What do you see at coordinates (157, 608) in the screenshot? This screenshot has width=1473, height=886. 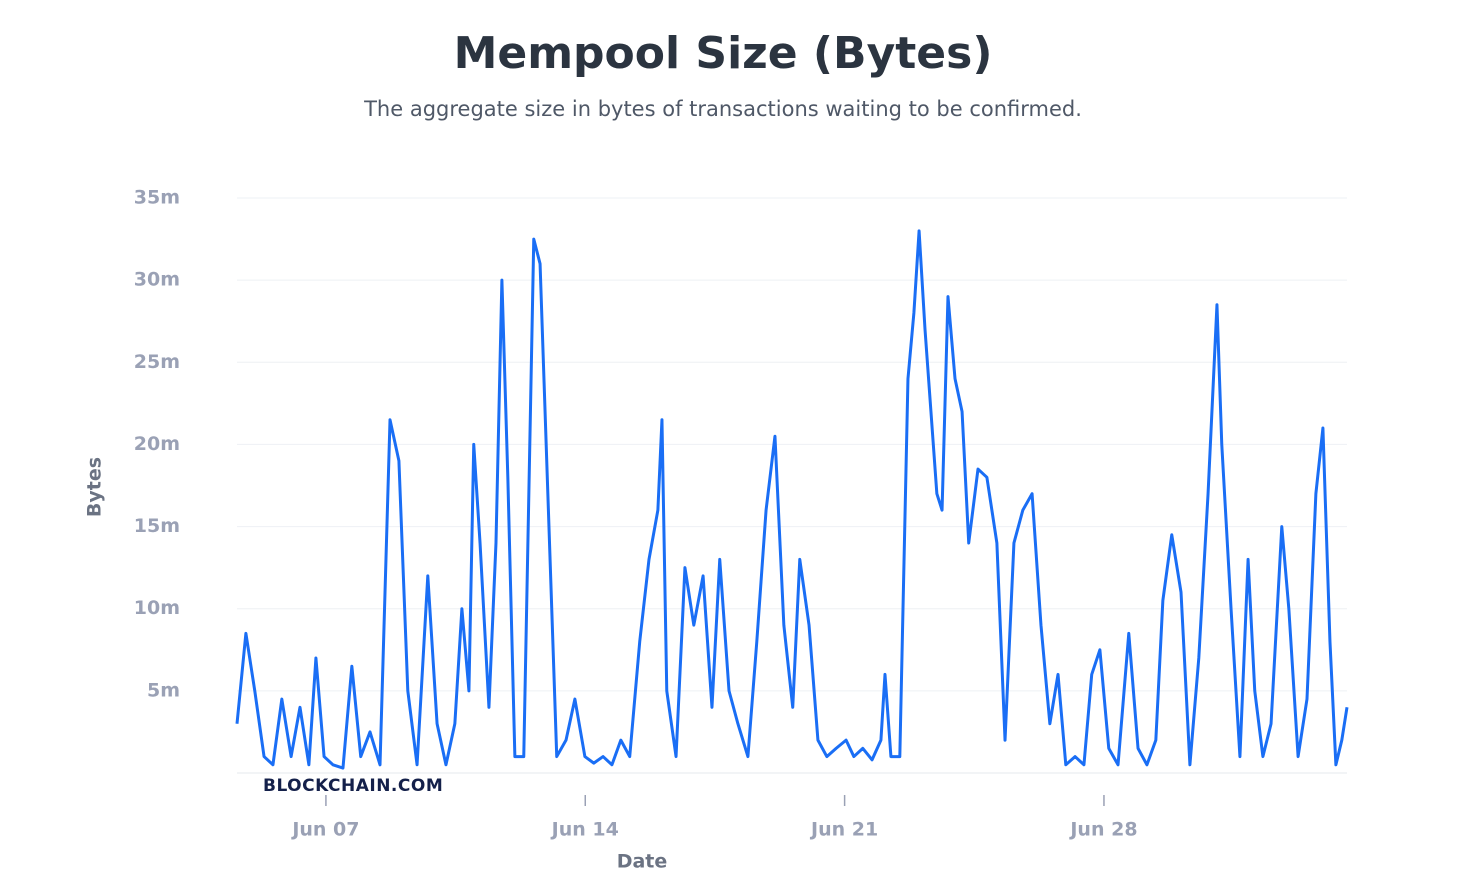 I see `y-tick-label: 10m` at bounding box center [157, 608].